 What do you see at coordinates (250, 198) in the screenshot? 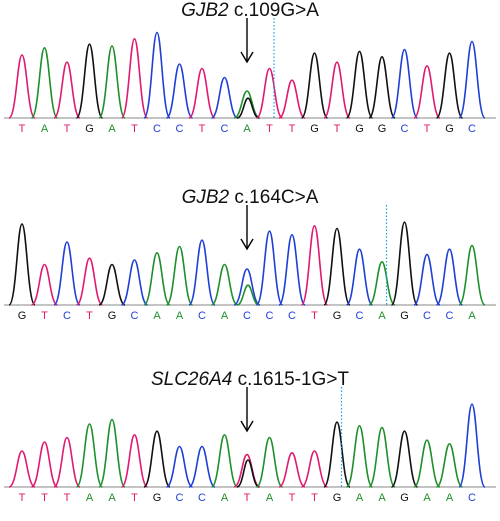
I see `panel-2-title: GJB2 c.164C>A` at bounding box center [250, 198].